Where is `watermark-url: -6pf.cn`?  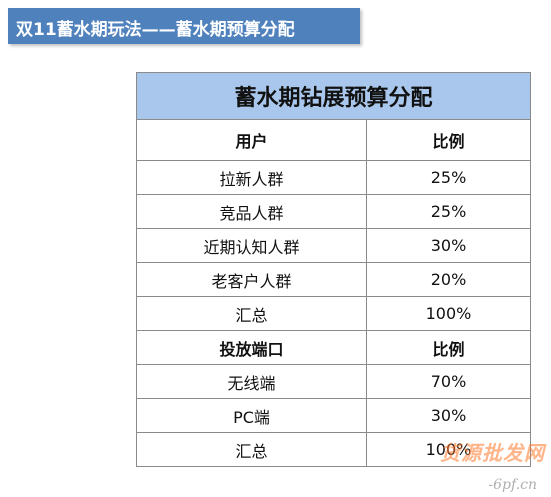
watermark-url: -6pf.cn is located at coordinates (512, 485).